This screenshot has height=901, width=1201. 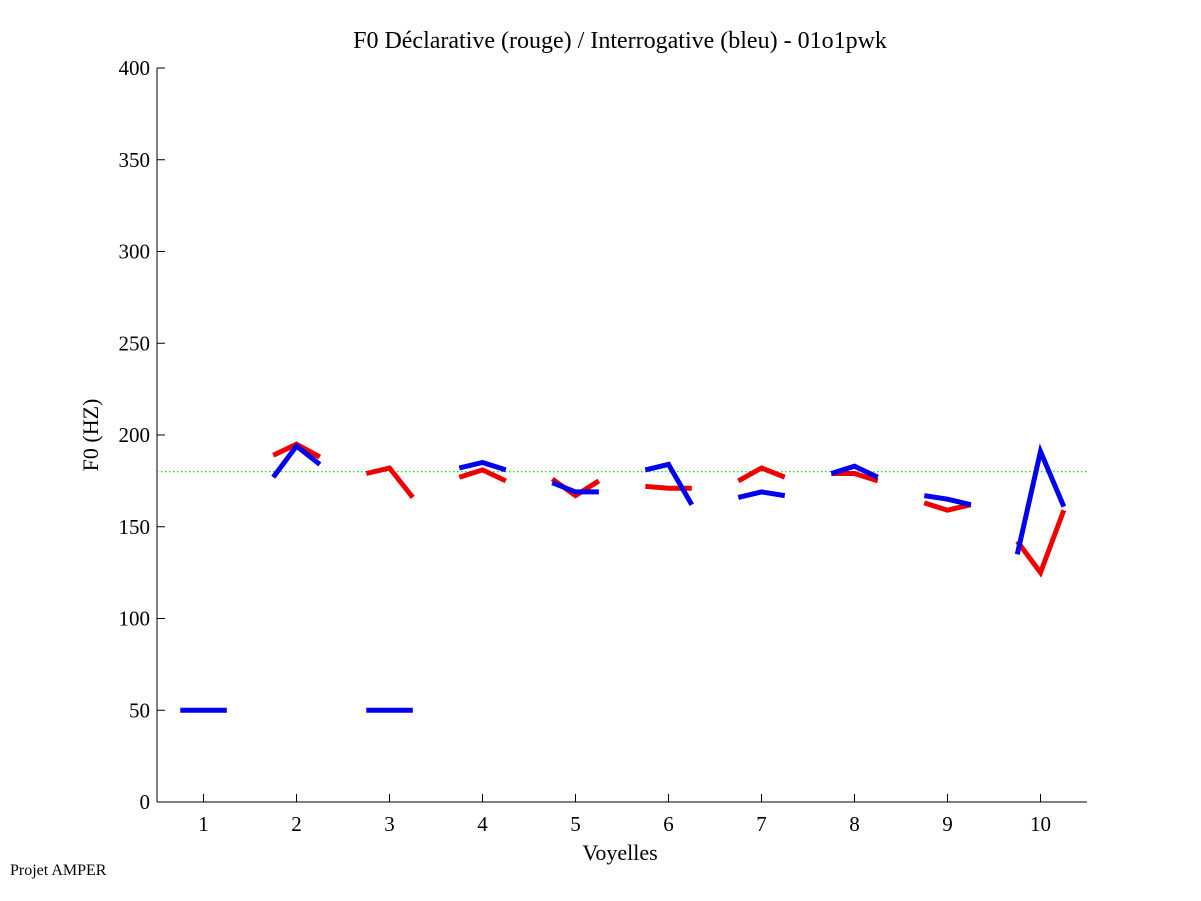 I want to click on x-tick-label: 9, so click(x=947, y=824).